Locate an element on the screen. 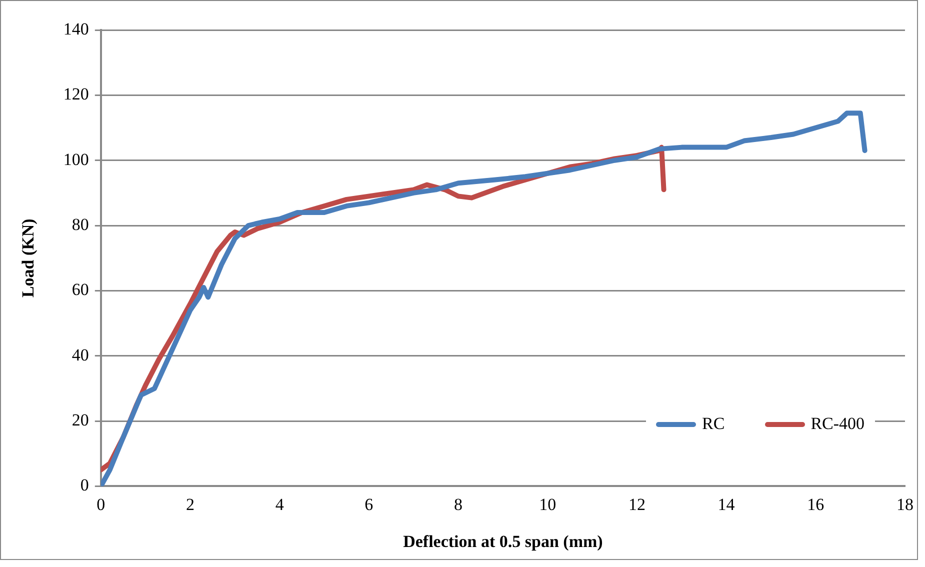 The height and width of the screenshot is (567, 925). y-tick-label: 80 is located at coordinates (80, 224).